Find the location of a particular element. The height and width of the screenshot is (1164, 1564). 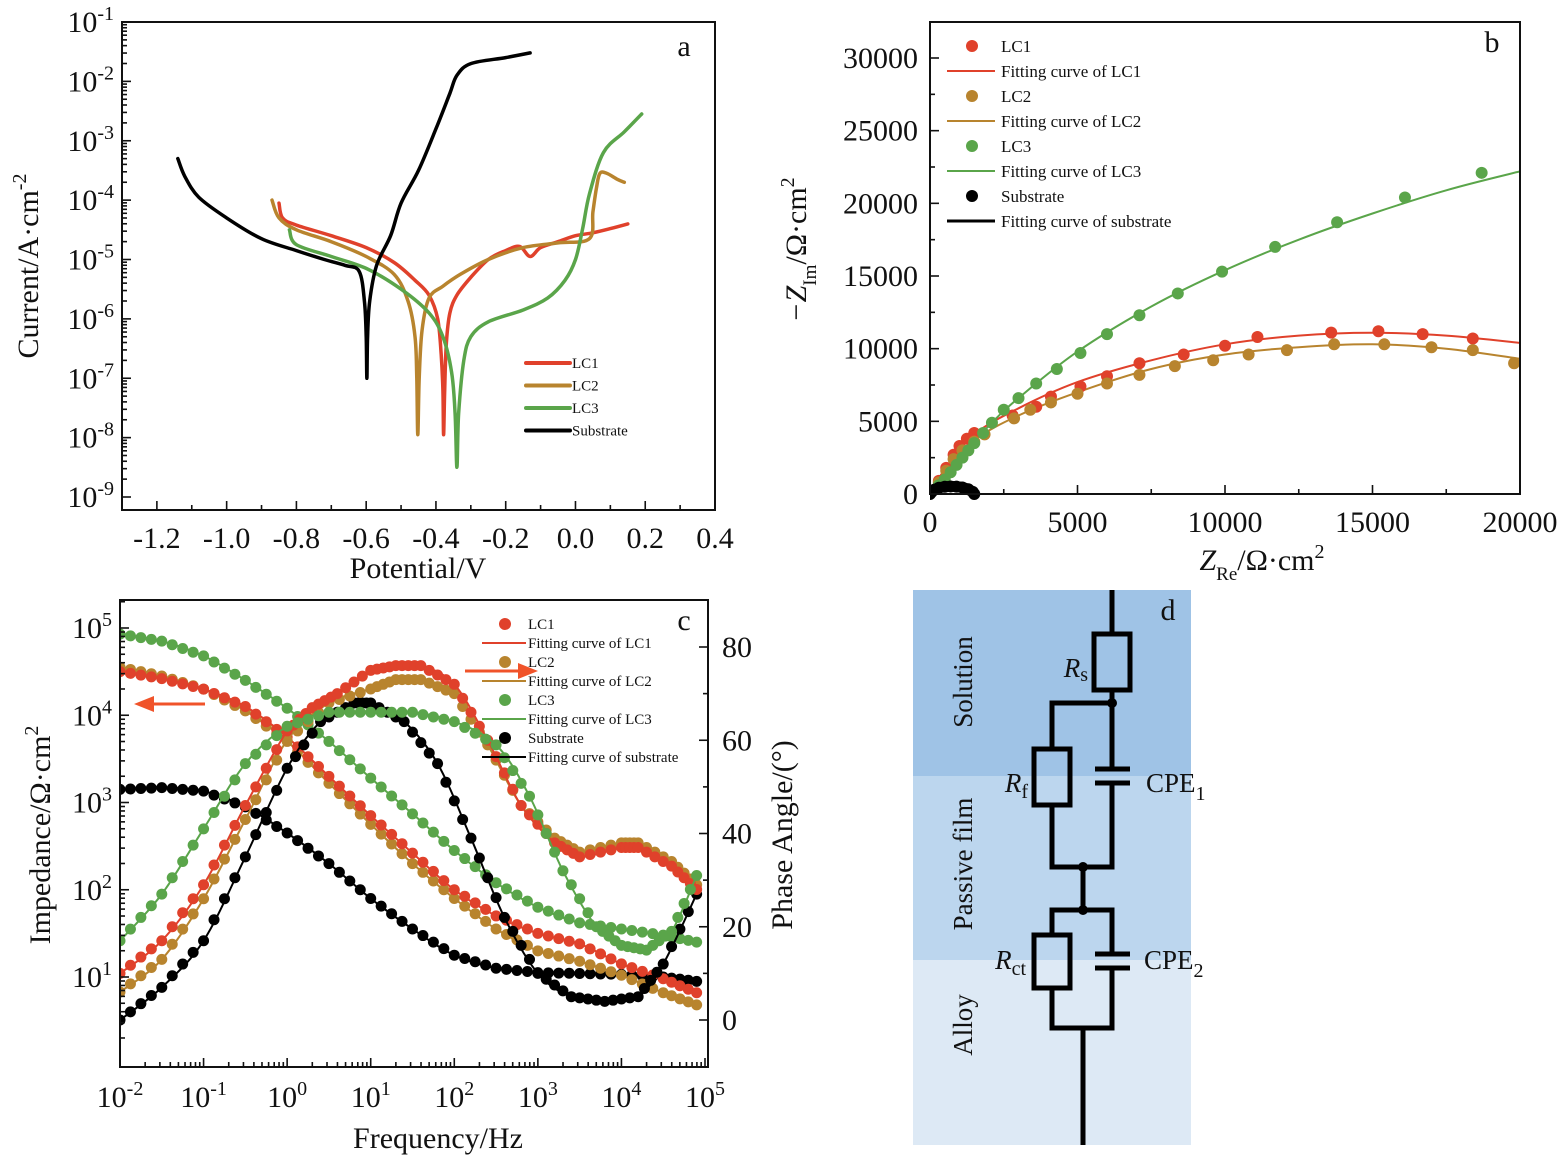

panel-c-legend-label-fitting-curve-of-substrate: Fitting curve of substrate is located at coordinates (603, 758).